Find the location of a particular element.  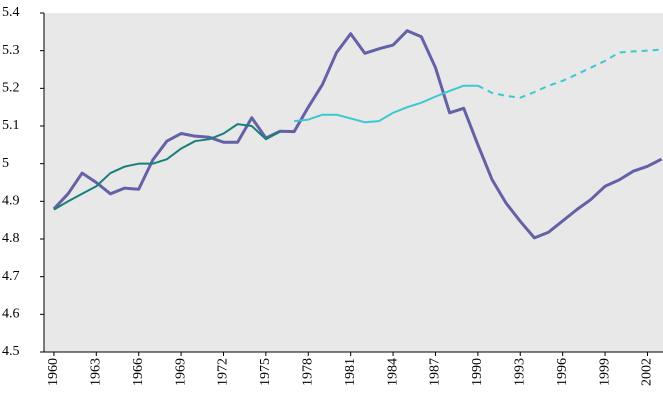

y-tick-label: 4.9 is located at coordinates (11, 201).